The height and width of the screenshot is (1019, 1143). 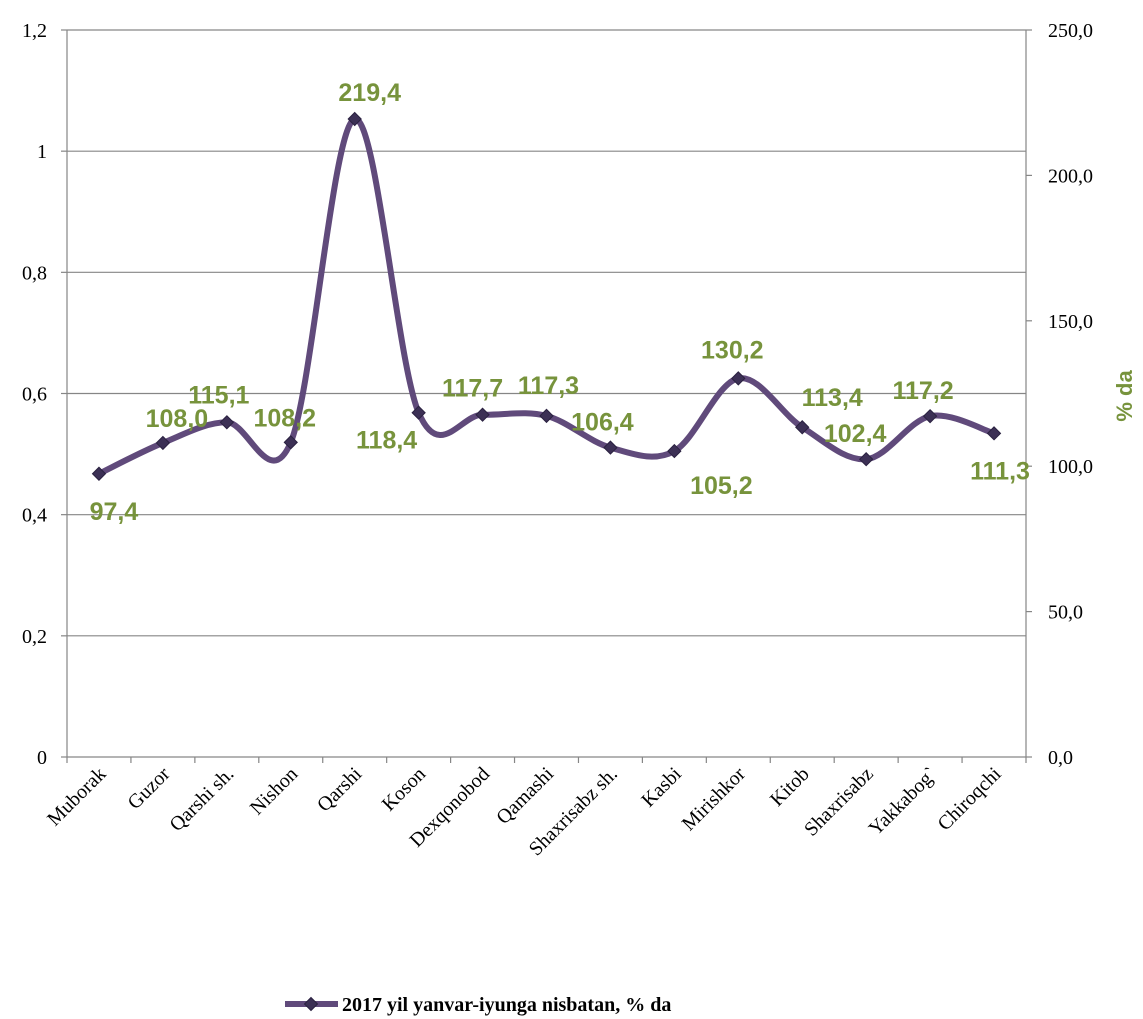 What do you see at coordinates (1070, 176) in the screenshot?
I see `right-tick-label: 200,0` at bounding box center [1070, 176].